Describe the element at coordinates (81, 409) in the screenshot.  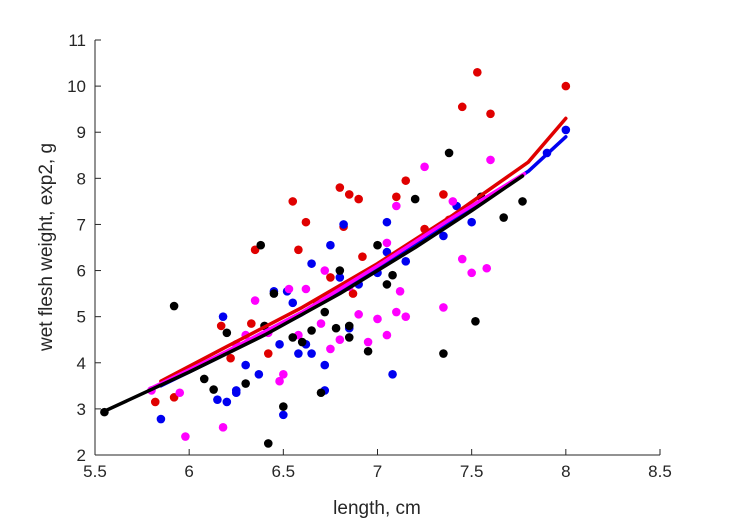
I see `y-tick-label: 3` at that location.